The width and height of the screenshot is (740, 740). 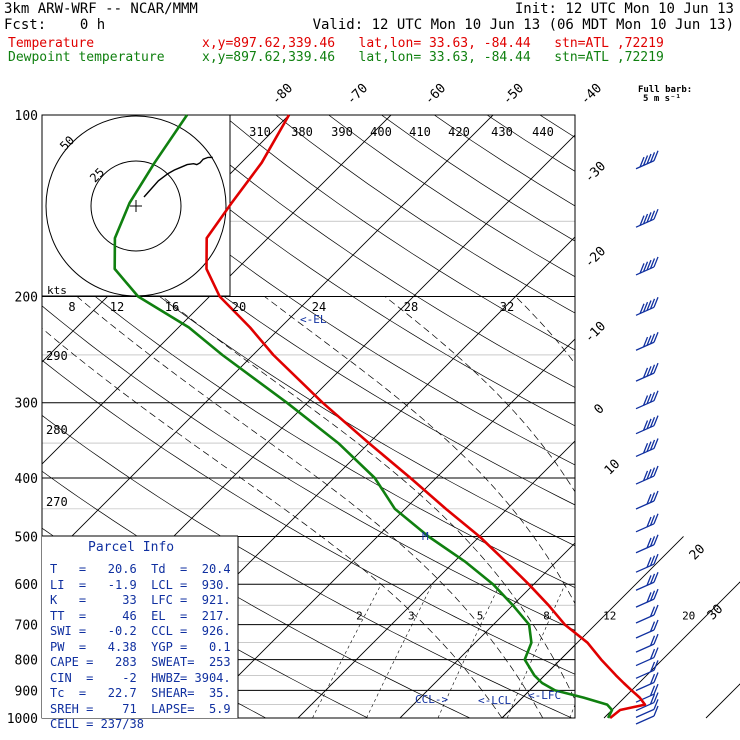 What do you see at coordinates (26, 626) in the screenshot?
I see `pressure-label-700: 700` at bounding box center [26, 626].